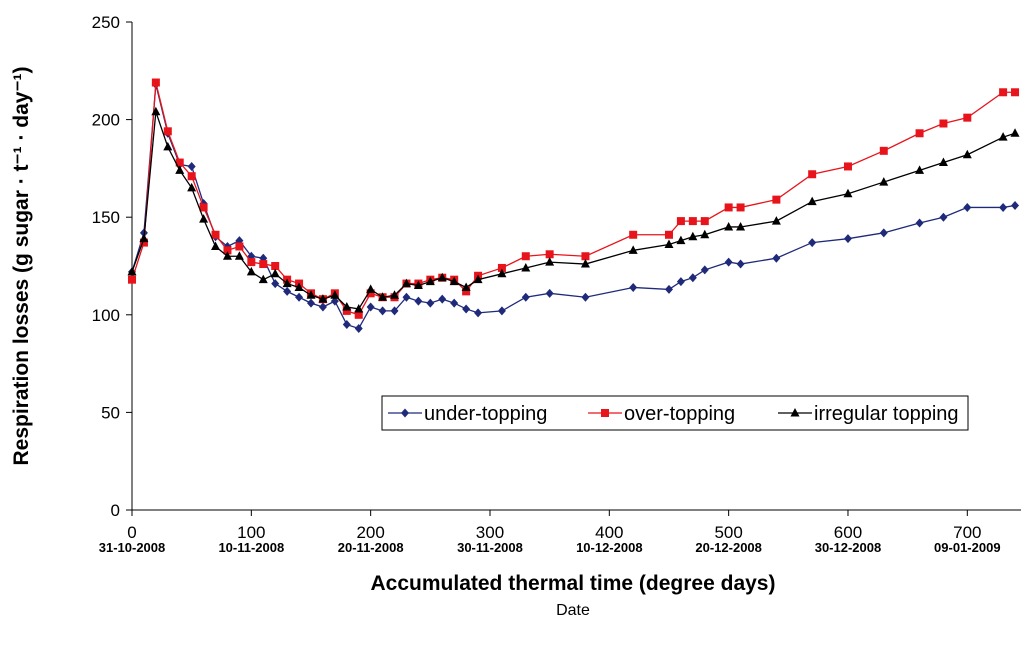 This screenshot has width=1027, height=648. Describe the element at coordinates (728, 532) in the screenshot. I see `x-tick-label: 500` at that location.